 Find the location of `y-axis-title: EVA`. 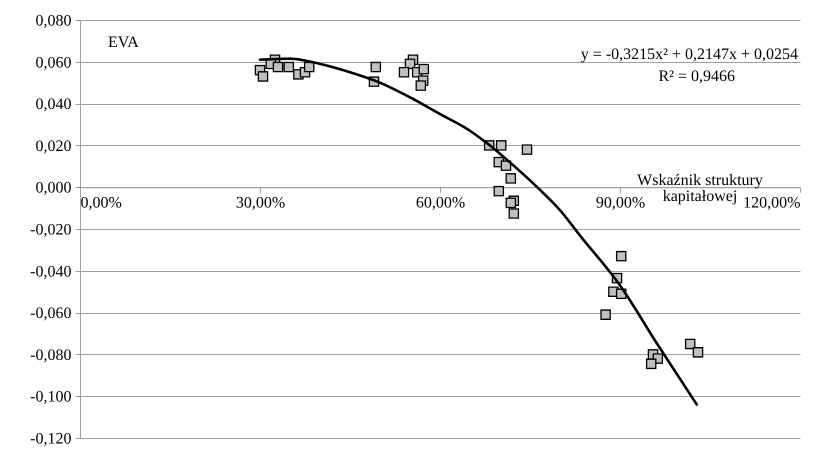

y-axis-title: EVA is located at coordinates (124, 42).